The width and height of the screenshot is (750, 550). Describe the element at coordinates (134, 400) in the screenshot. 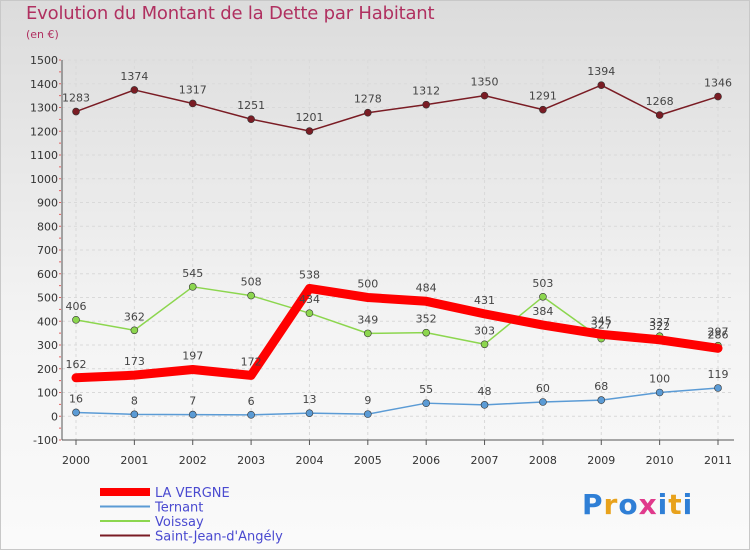

I see `data-label: 8` at that location.